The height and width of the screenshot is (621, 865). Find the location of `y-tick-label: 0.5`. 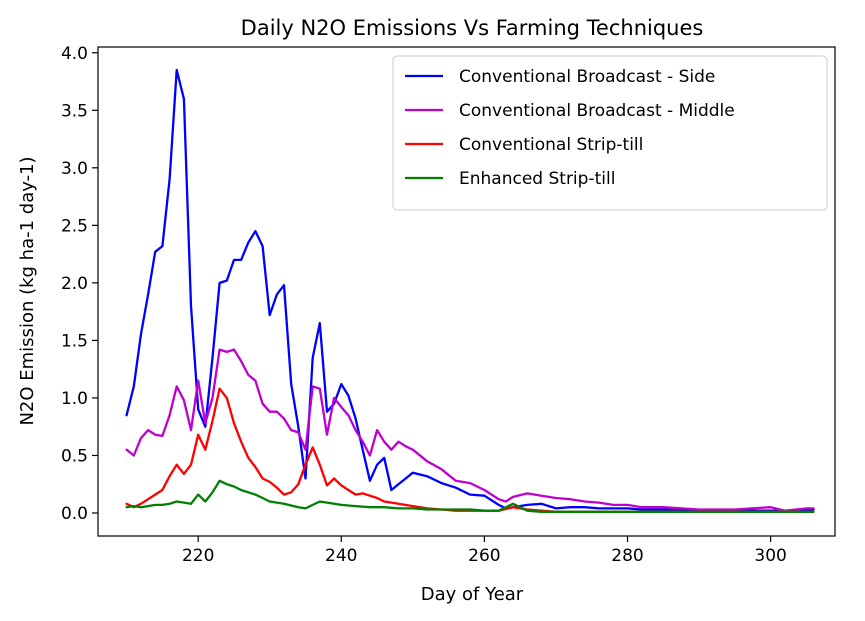

y-tick-label: 0.5 is located at coordinates (74, 456).